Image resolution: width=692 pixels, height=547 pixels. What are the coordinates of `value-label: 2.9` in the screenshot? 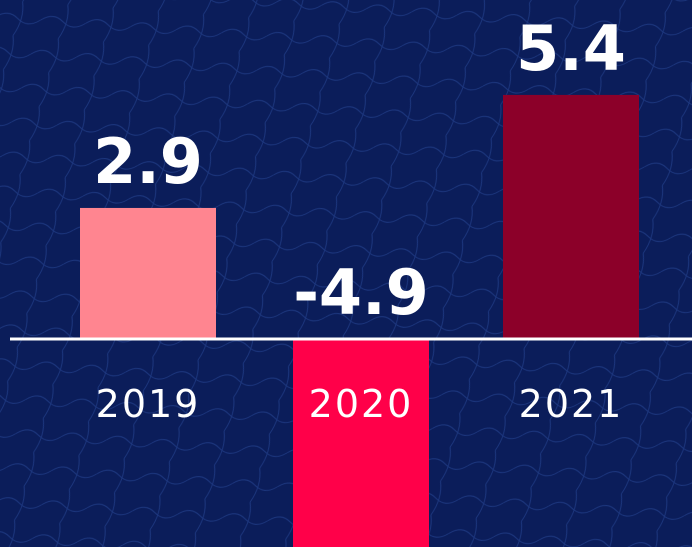 It's located at (148, 161).